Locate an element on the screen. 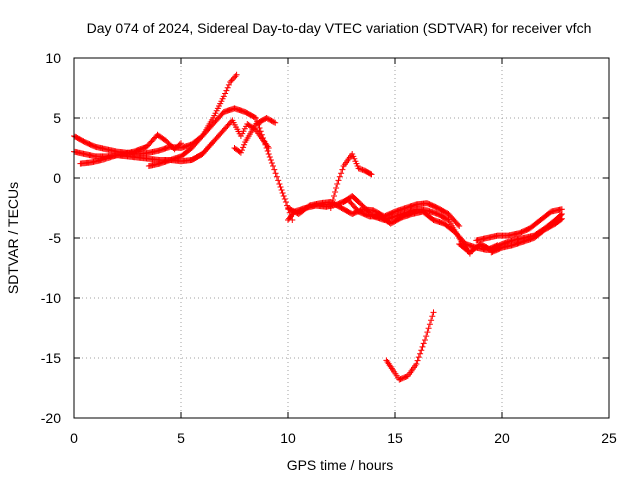 The height and width of the screenshot is (480, 640). x-tick-label: 5 is located at coordinates (181, 438).